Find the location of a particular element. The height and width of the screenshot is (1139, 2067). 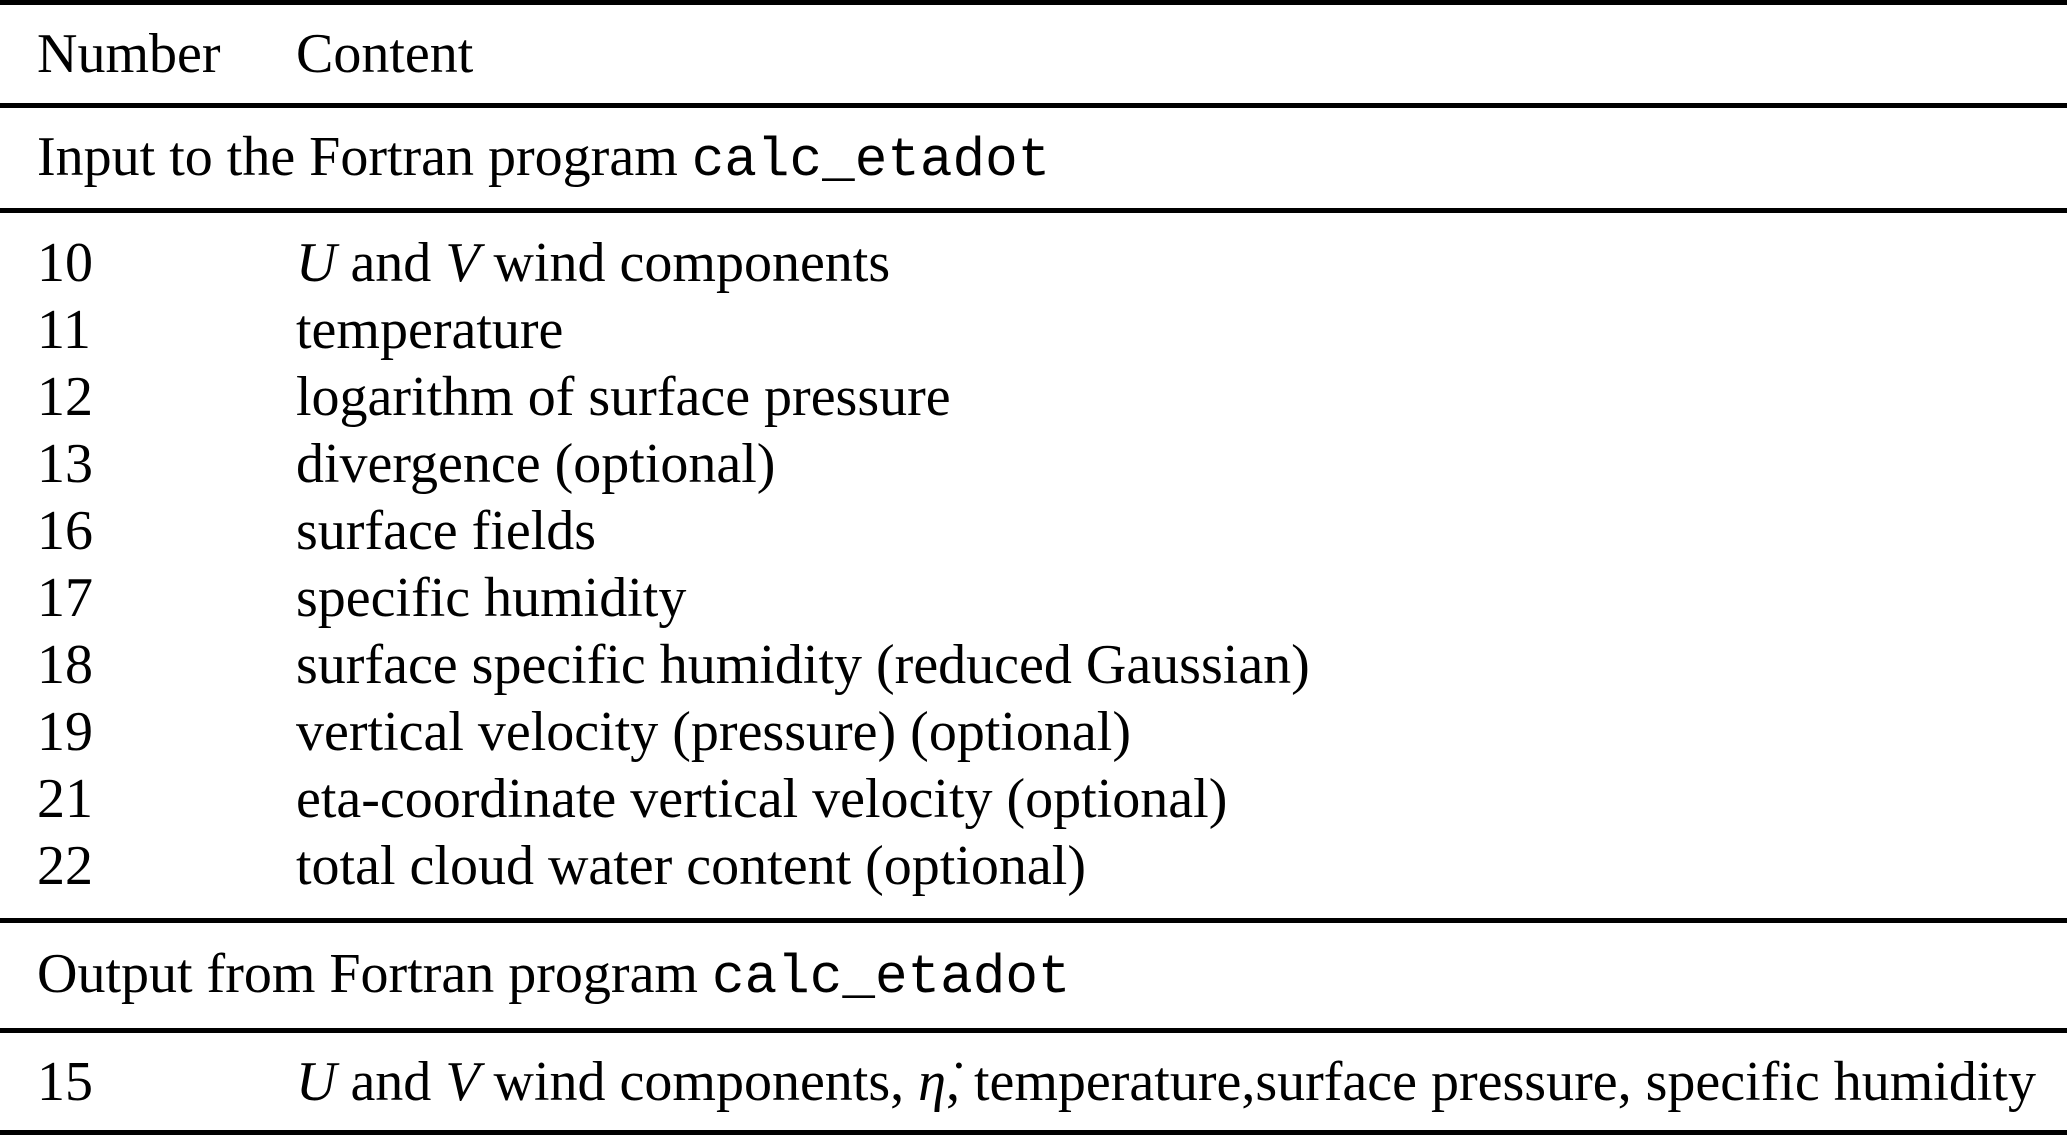

row-number-cell: 10 is located at coordinates (65, 262).